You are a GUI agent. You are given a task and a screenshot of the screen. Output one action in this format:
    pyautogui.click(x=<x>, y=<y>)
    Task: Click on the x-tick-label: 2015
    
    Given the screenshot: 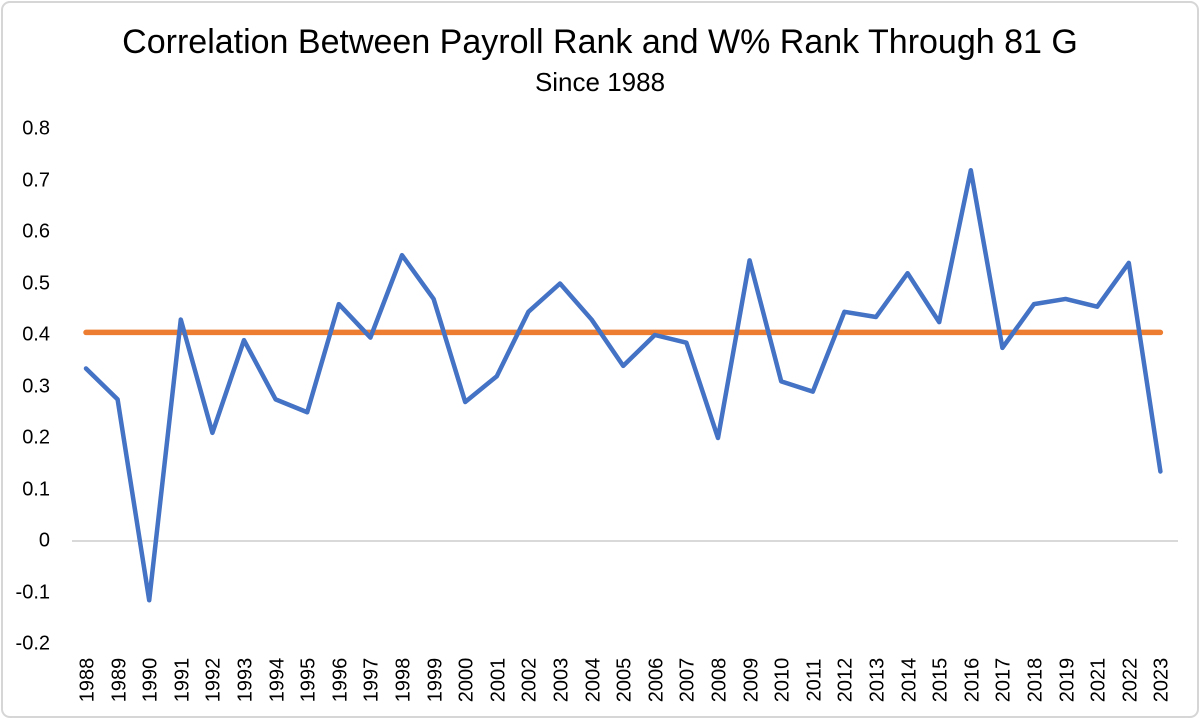 What is the action you would take?
    pyautogui.click(x=940, y=680)
    